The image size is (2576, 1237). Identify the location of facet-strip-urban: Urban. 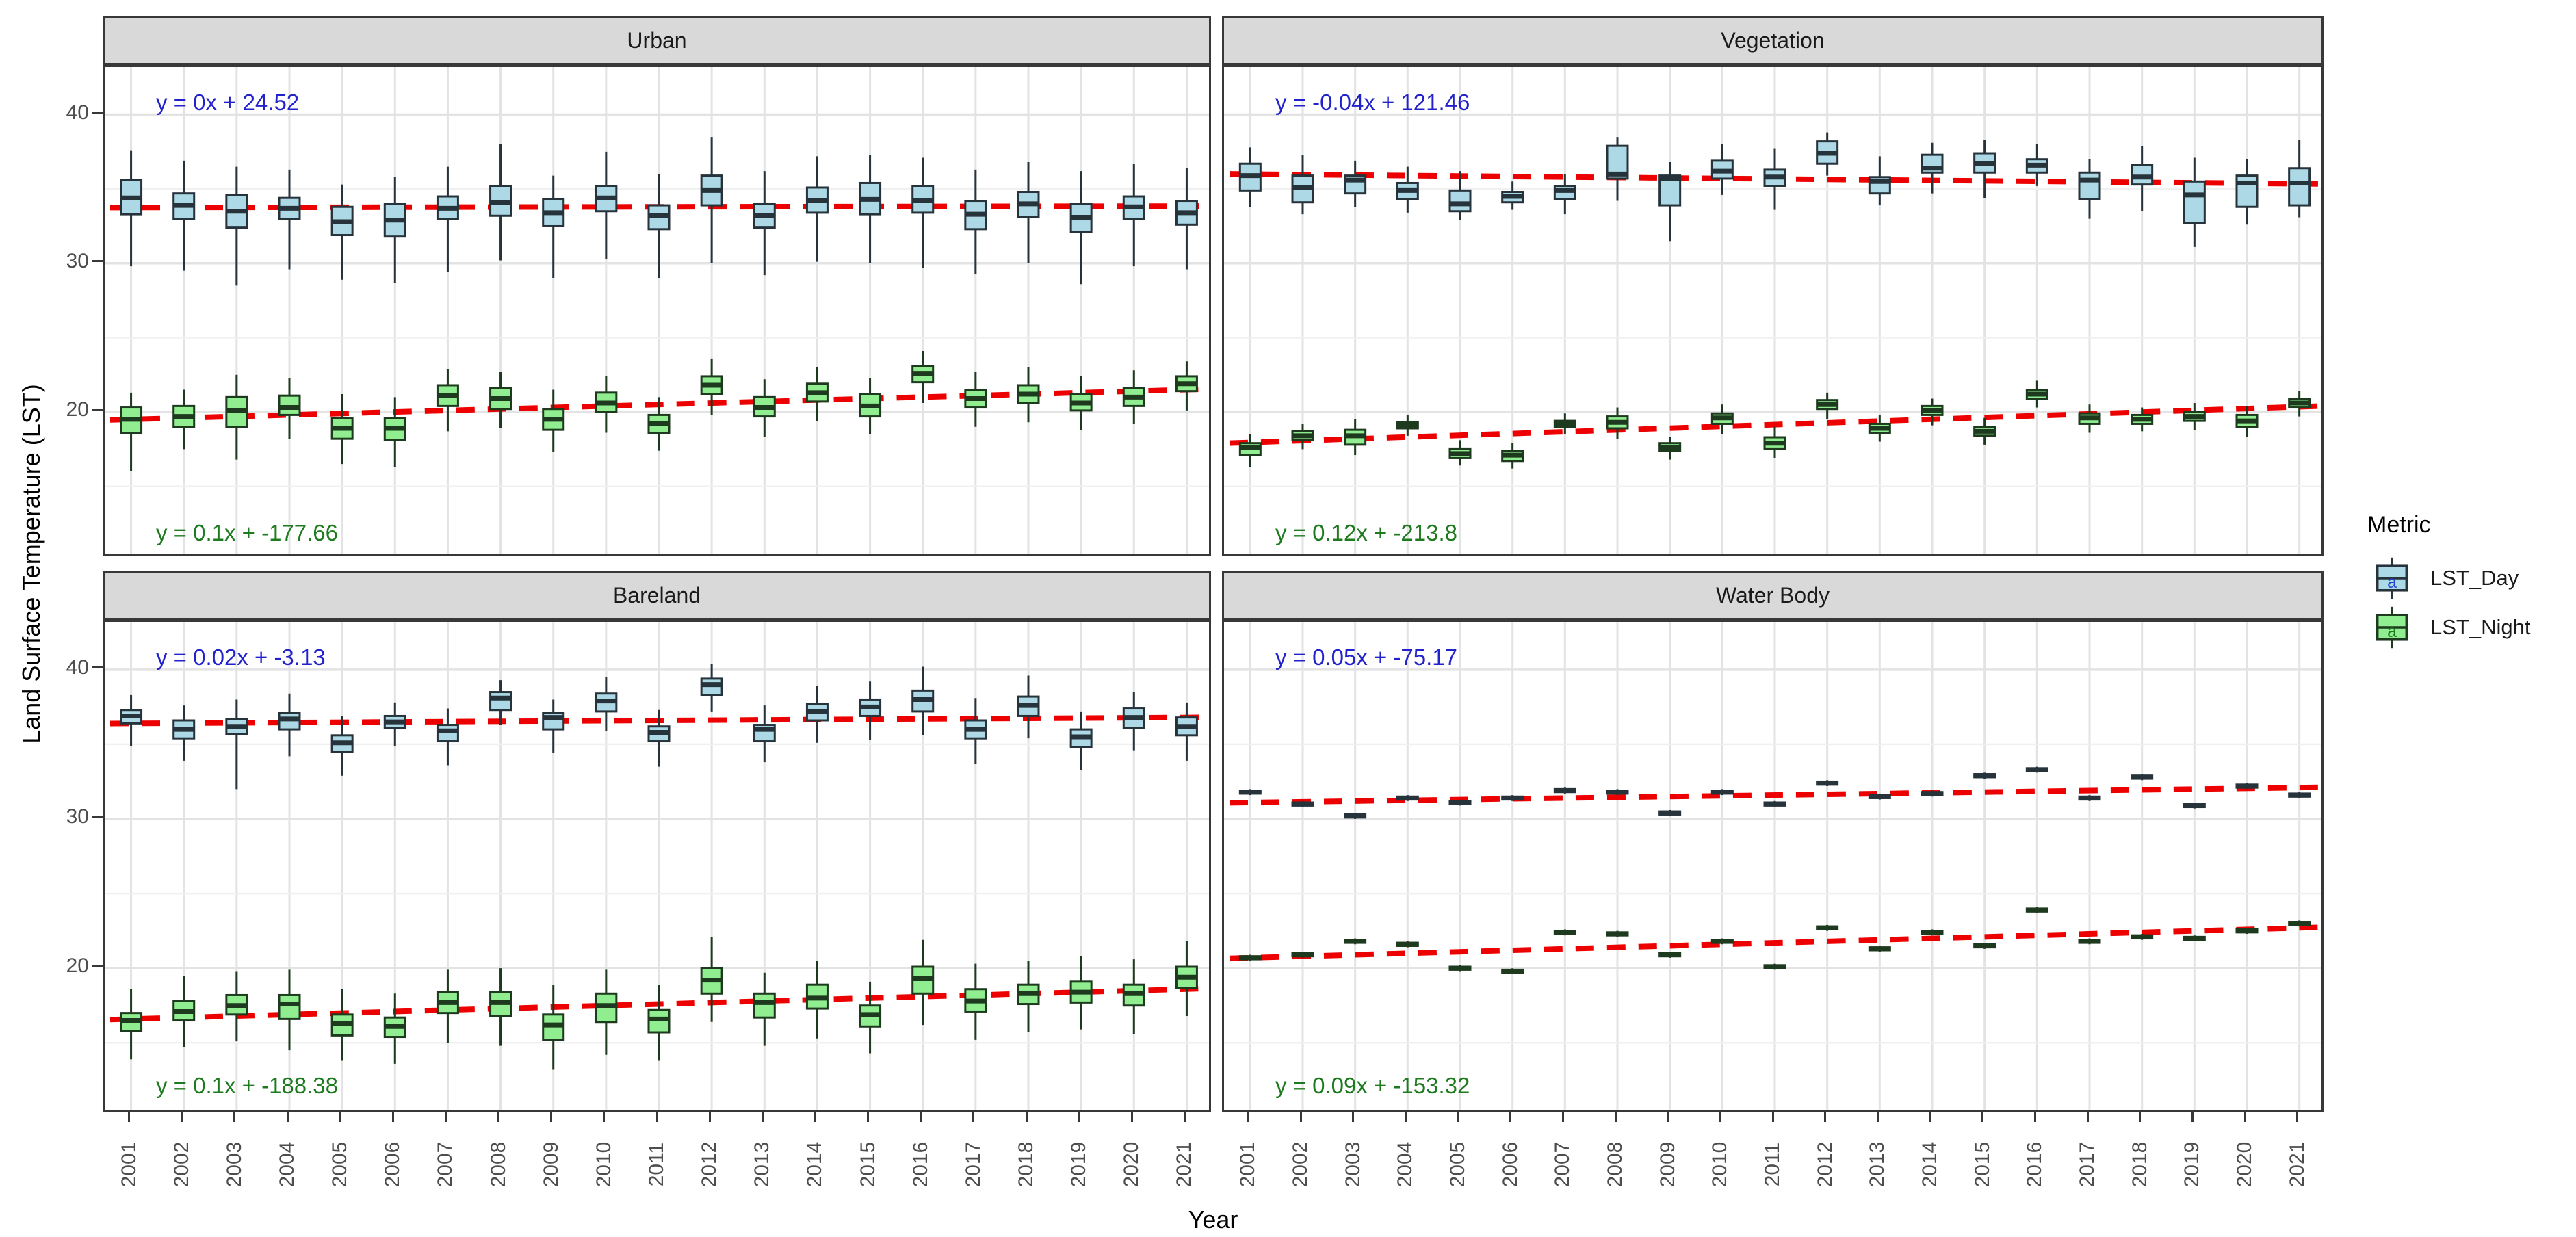
(657, 41).